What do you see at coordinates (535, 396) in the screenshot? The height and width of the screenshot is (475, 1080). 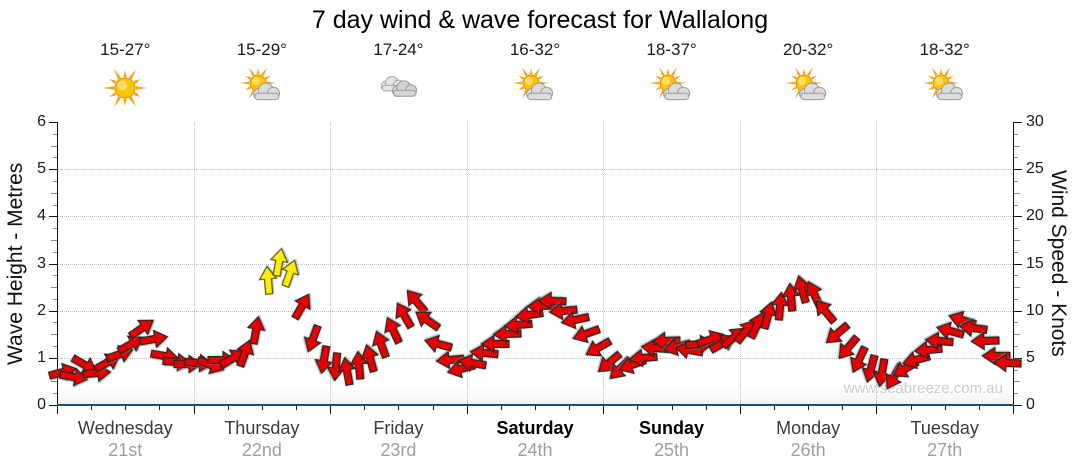 I see `plot-bottom-shade` at bounding box center [535, 396].